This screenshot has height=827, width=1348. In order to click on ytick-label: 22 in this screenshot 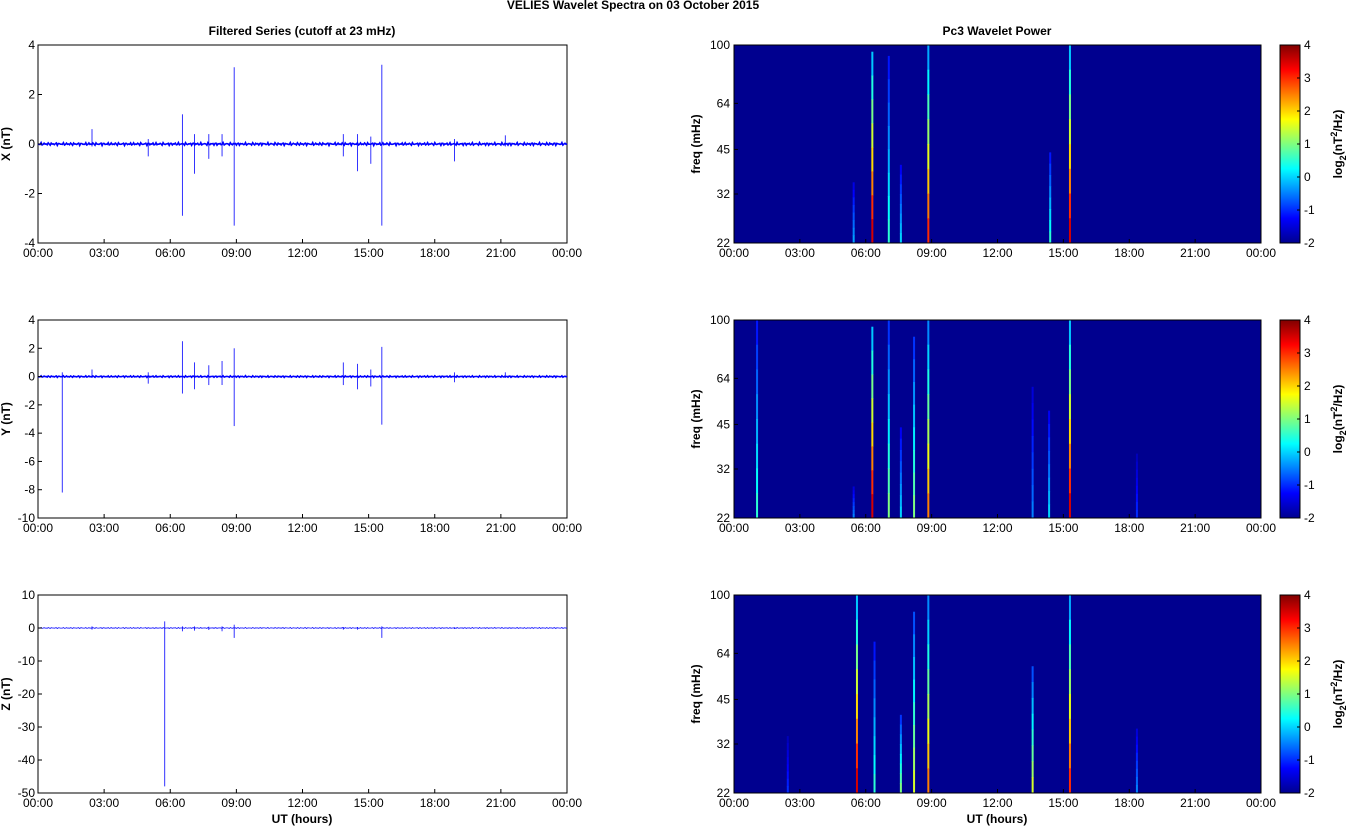, I will do `click(724, 243)`.